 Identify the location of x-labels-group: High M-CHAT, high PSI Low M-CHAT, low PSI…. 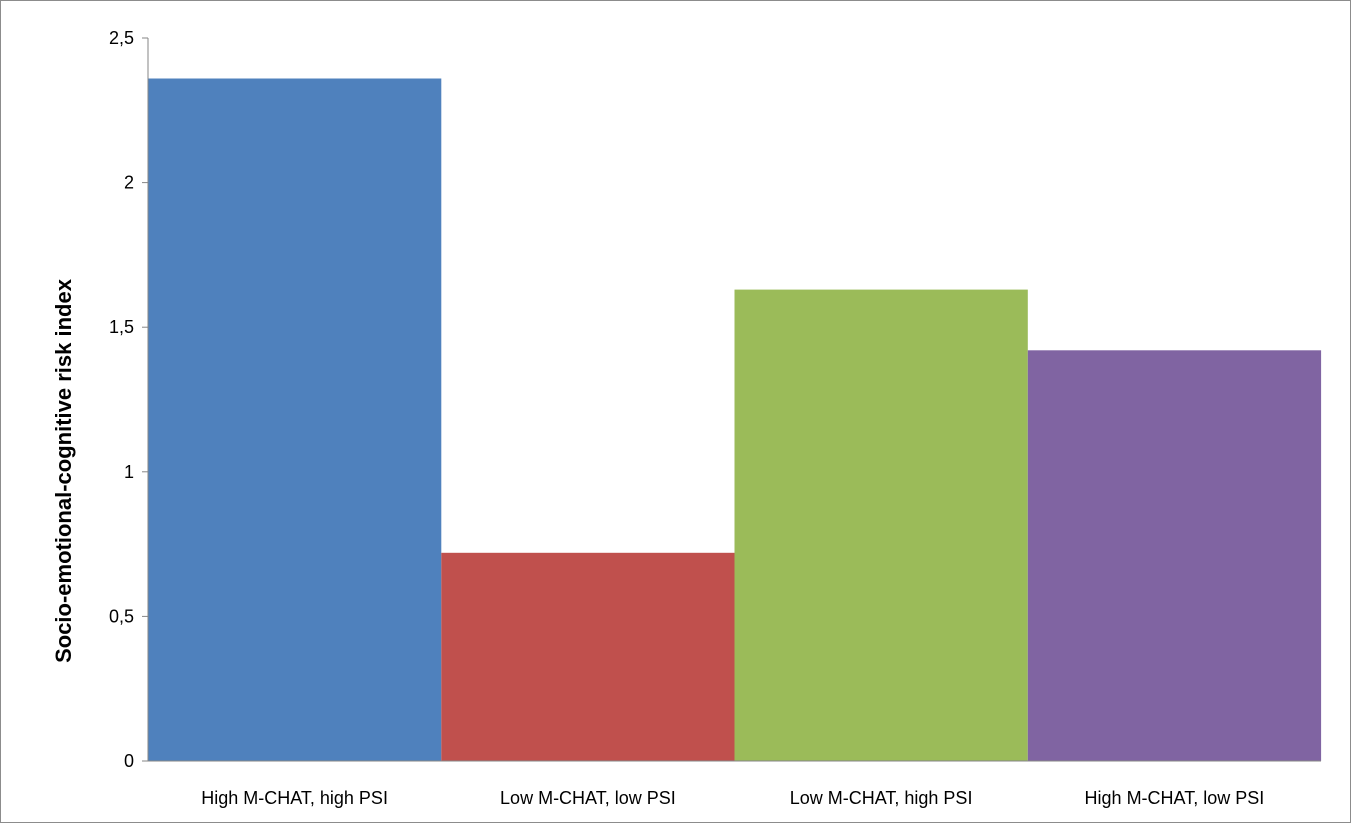
(732, 798).